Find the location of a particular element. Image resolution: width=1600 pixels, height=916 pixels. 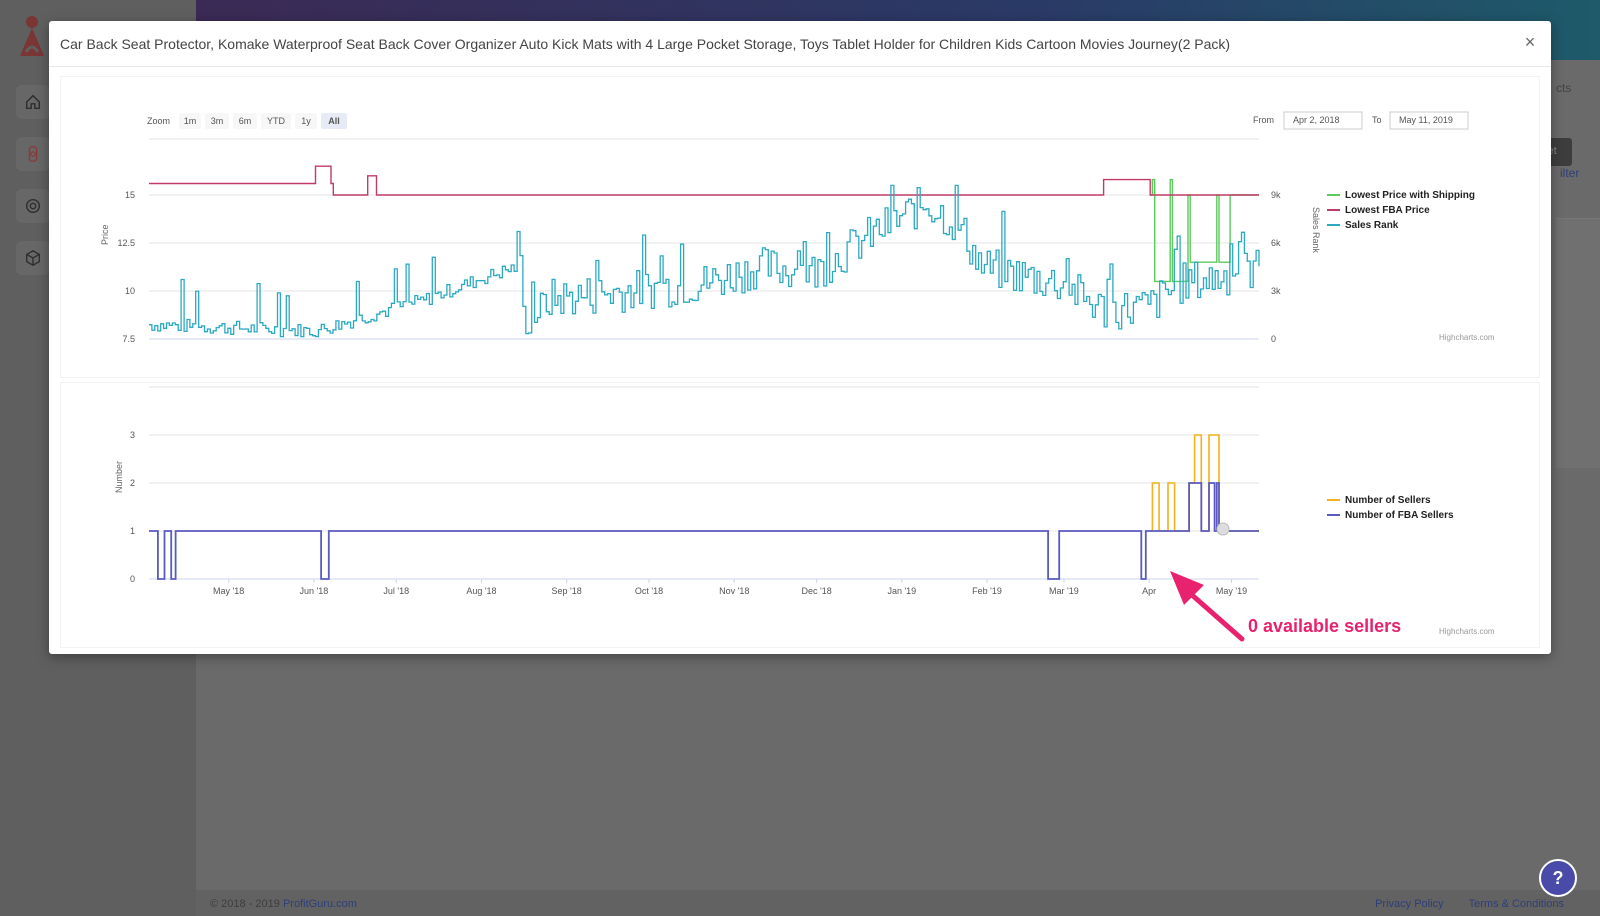

zoom-ytd-button: YTD is located at coordinates (276, 121).